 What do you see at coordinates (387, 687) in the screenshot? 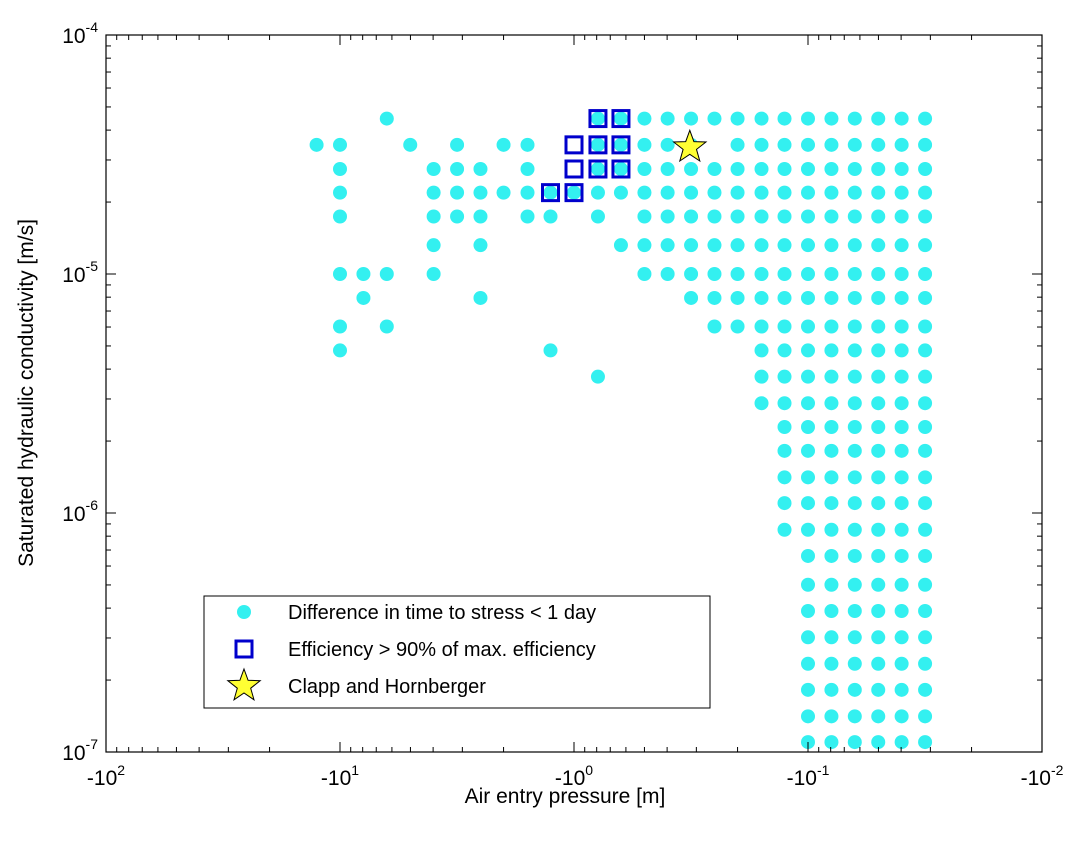
I see `legend-label: Clapp and Hornberger` at bounding box center [387, 687].